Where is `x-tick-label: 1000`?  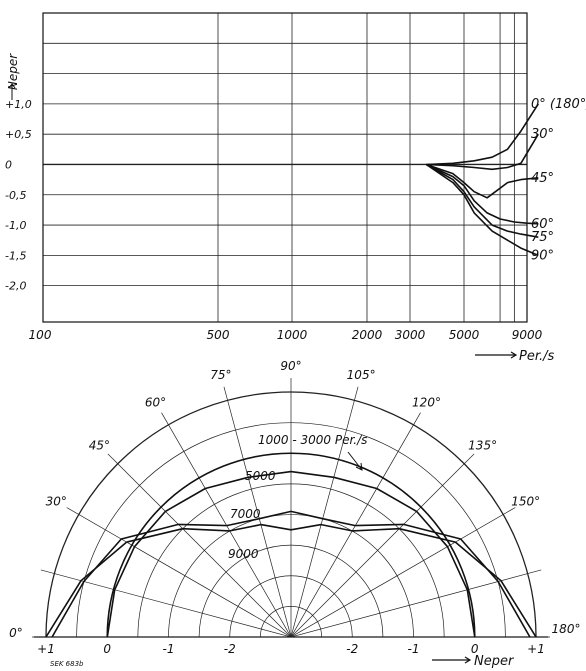
x-tick-label: 1000 is located at coordinates (292, 335).